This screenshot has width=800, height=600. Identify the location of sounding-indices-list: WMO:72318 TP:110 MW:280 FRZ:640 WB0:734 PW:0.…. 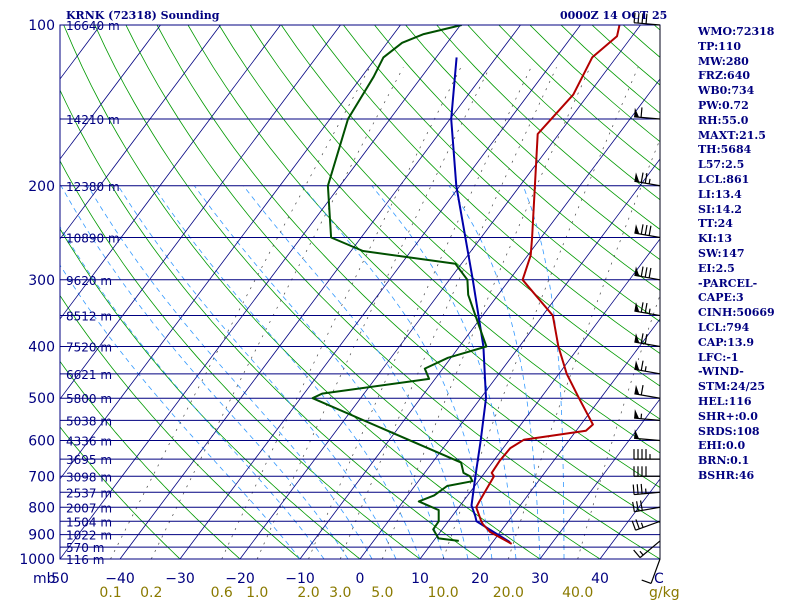
(736, 254).